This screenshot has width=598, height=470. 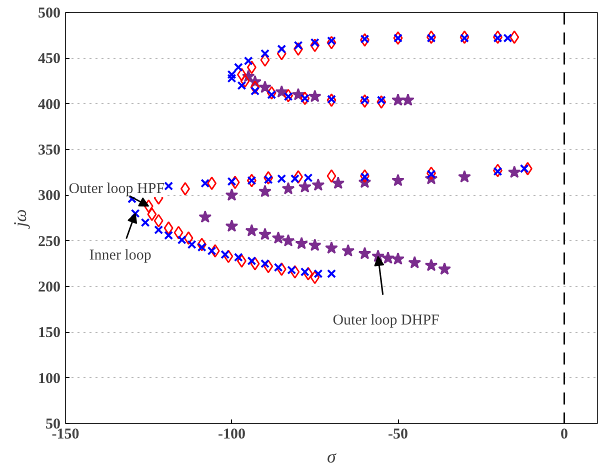 I want to click on y-tick-label: 500, so click(x=49, y=14).